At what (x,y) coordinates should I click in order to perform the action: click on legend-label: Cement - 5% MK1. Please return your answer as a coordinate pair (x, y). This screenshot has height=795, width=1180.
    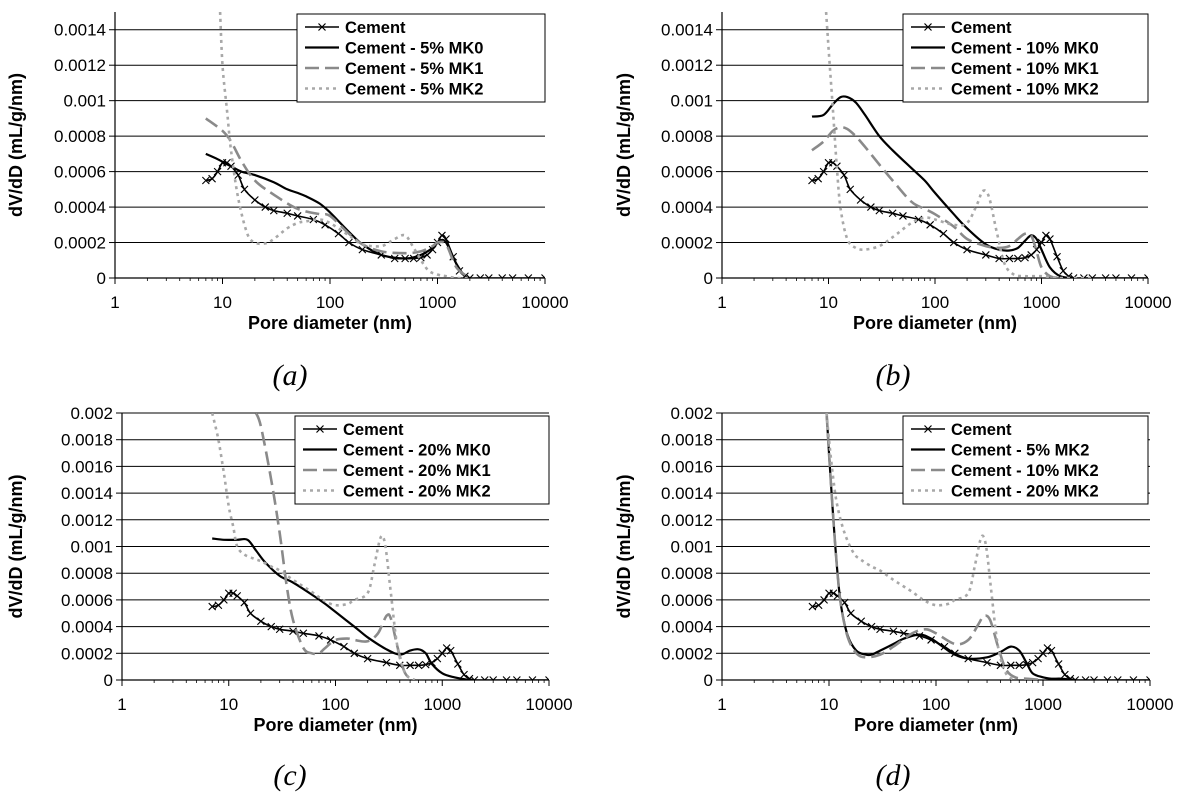
    Looking at the image, I should click on (414, 69).